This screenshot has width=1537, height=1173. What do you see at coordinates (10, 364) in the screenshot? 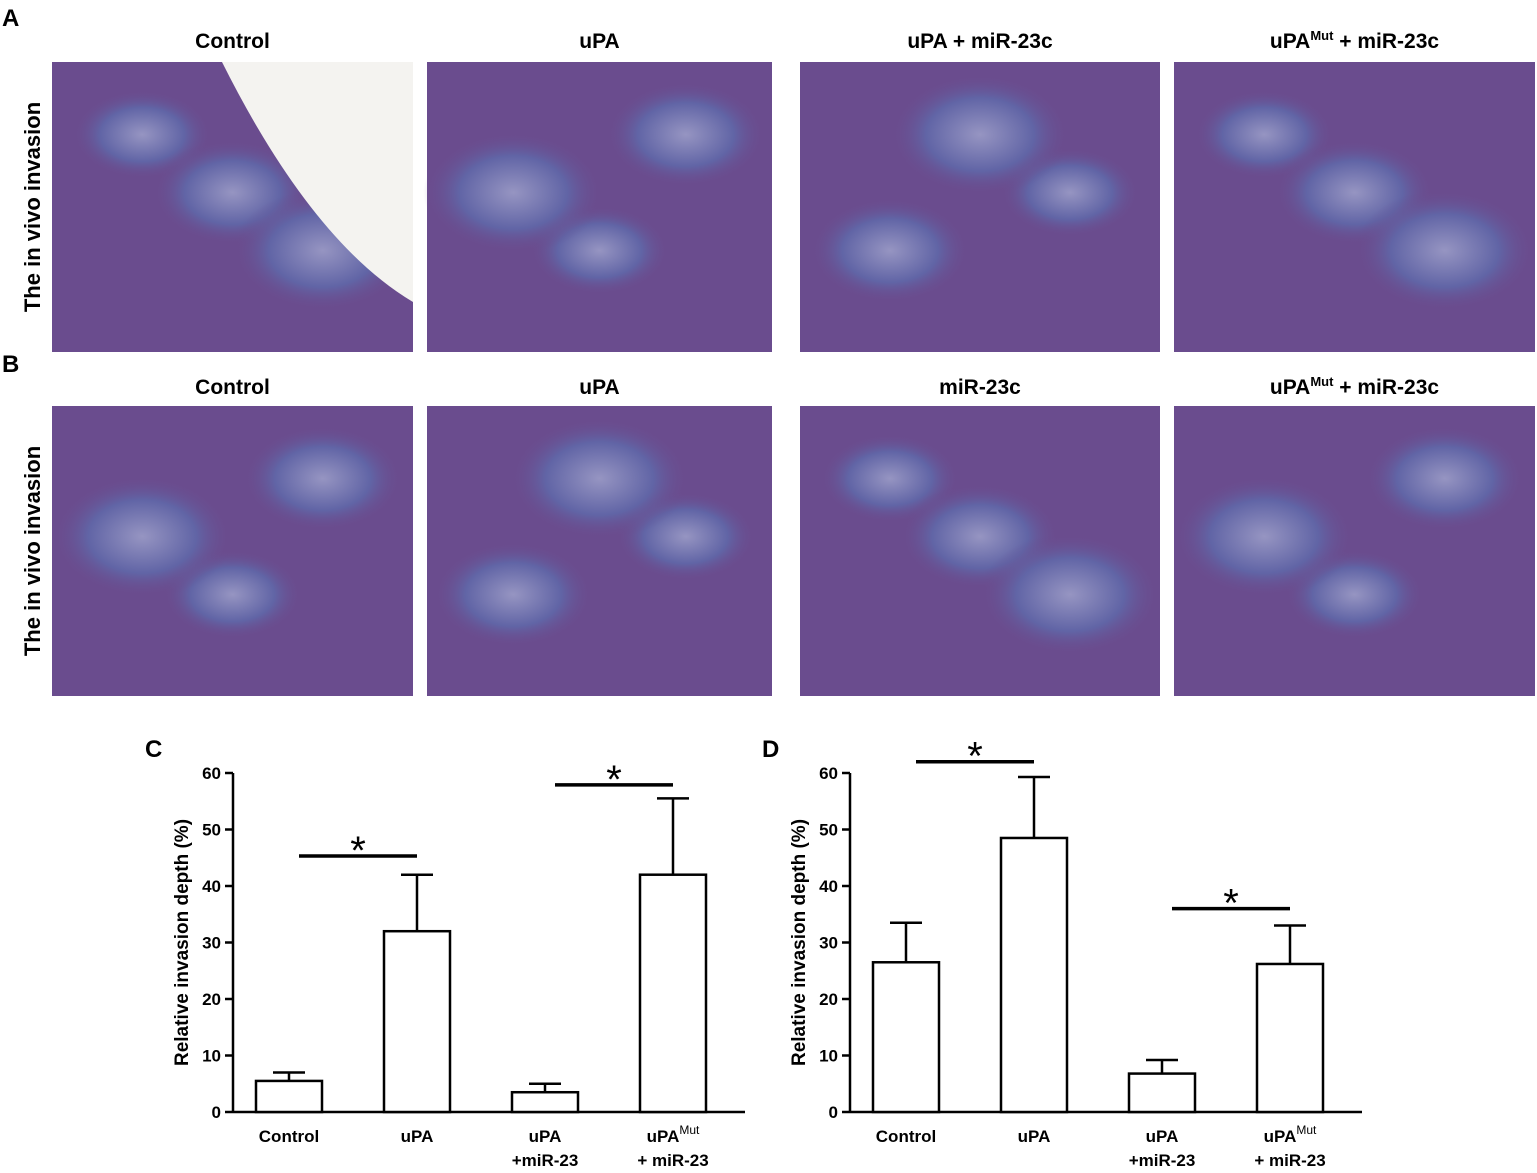
I see `panel-letter: B` at bounding box center [10, 364].